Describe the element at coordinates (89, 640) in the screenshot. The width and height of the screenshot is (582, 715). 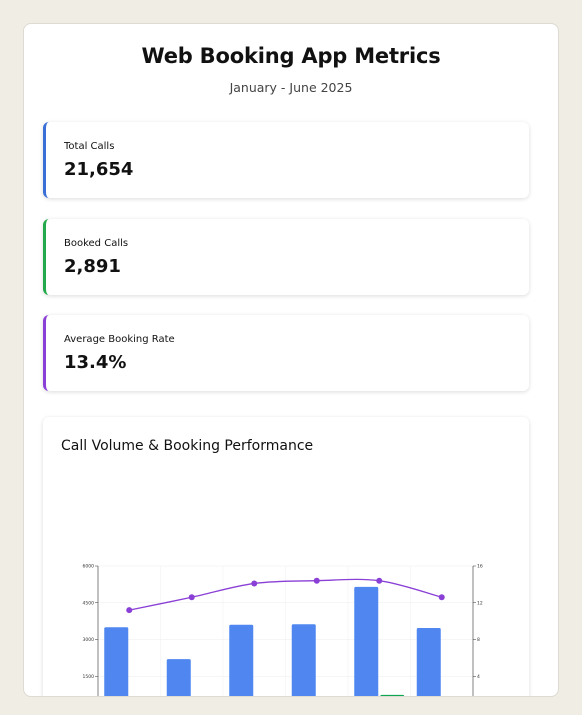
I see `y-left-tick-label: 3000` at that location.